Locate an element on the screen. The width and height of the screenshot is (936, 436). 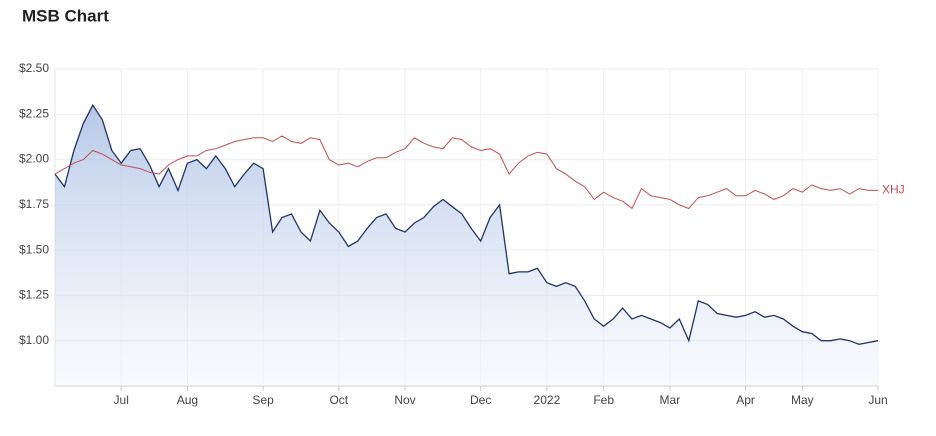
x-tick-label: Mar is located at coordinates (670, 400).